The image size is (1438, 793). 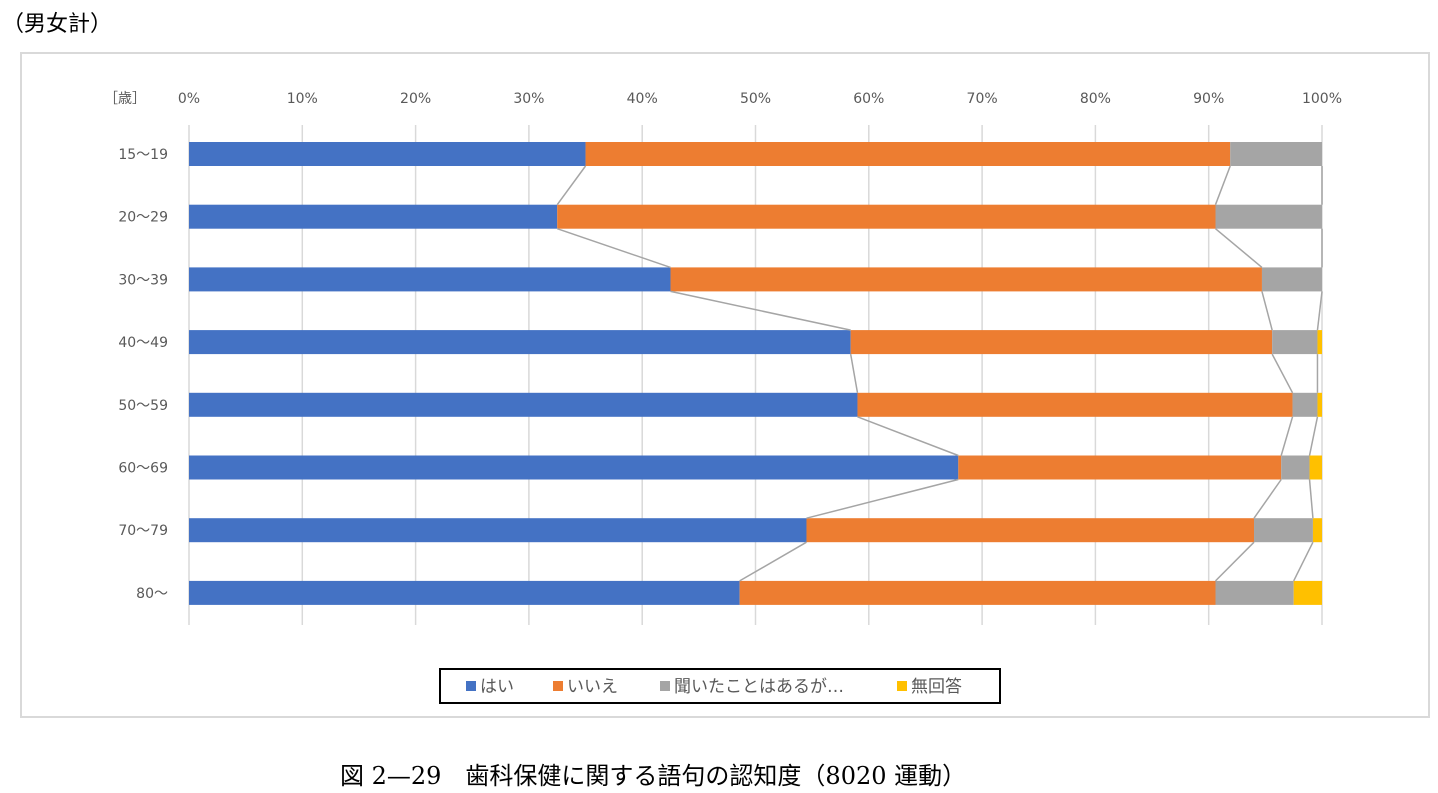 I want to click on x-tick-label: 70%, so click(x=982, y=99).